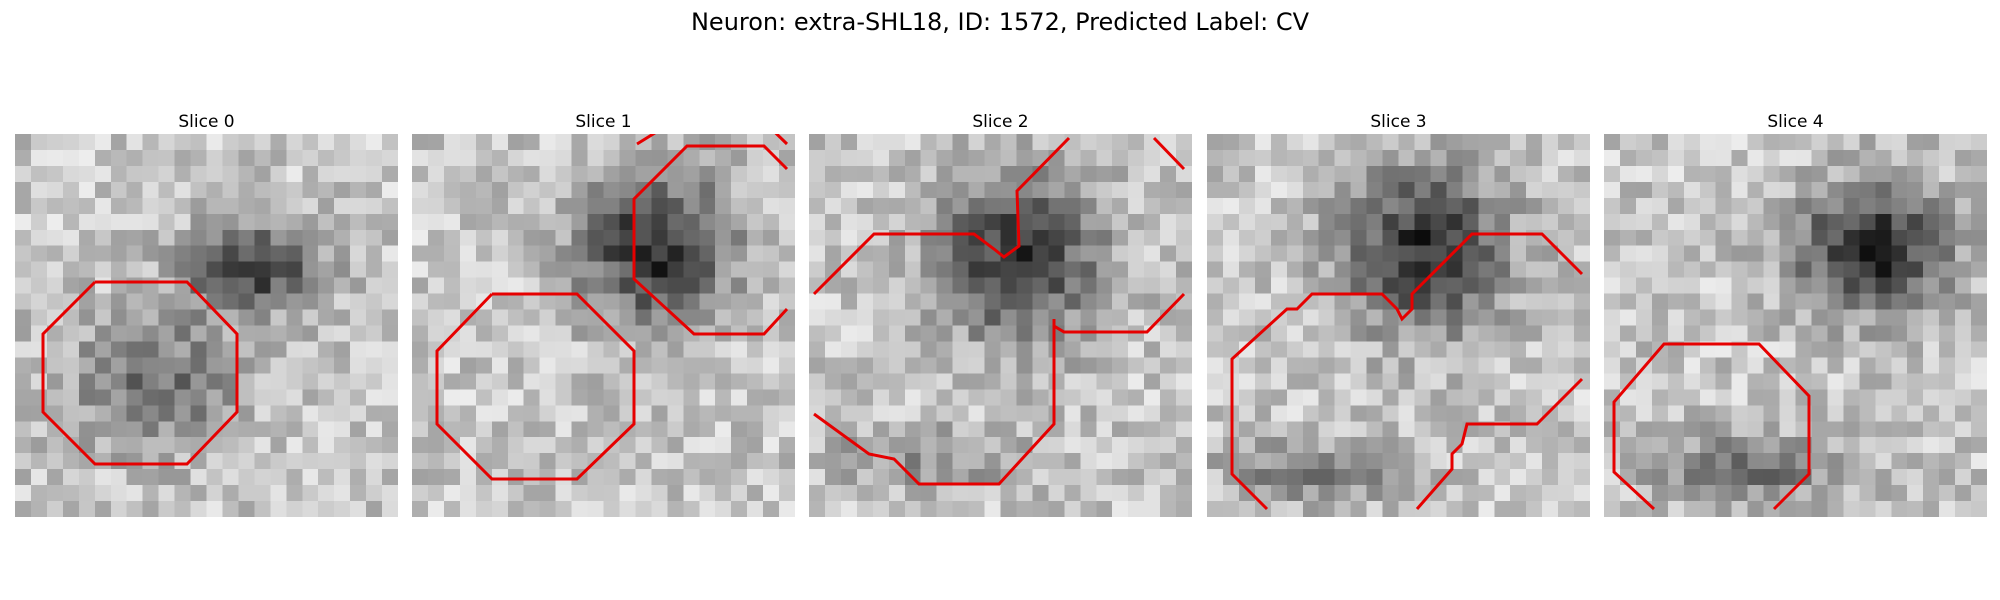 This screenshot has width=2000, height=600. Describe the element at coordinates (603, 122) in the screenshot. I see `slice-title: Slice 1` at that location.